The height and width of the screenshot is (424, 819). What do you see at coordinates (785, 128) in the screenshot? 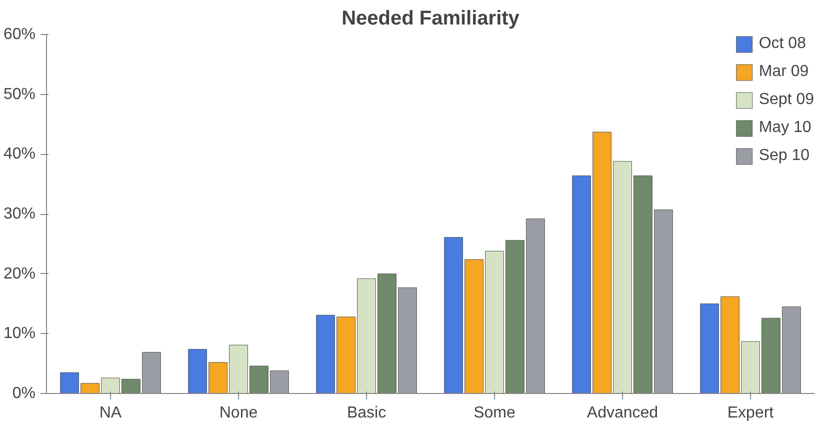
I see `legend-label: May 10` at bounding box center [785, 128].